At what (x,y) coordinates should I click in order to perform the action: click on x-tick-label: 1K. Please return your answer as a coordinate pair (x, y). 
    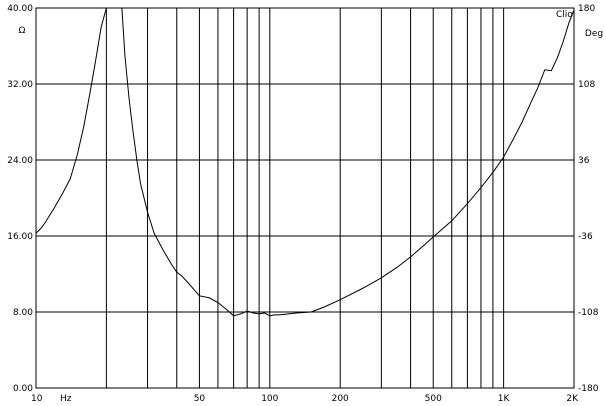
    Looking at the image, I should click on (504, 399).